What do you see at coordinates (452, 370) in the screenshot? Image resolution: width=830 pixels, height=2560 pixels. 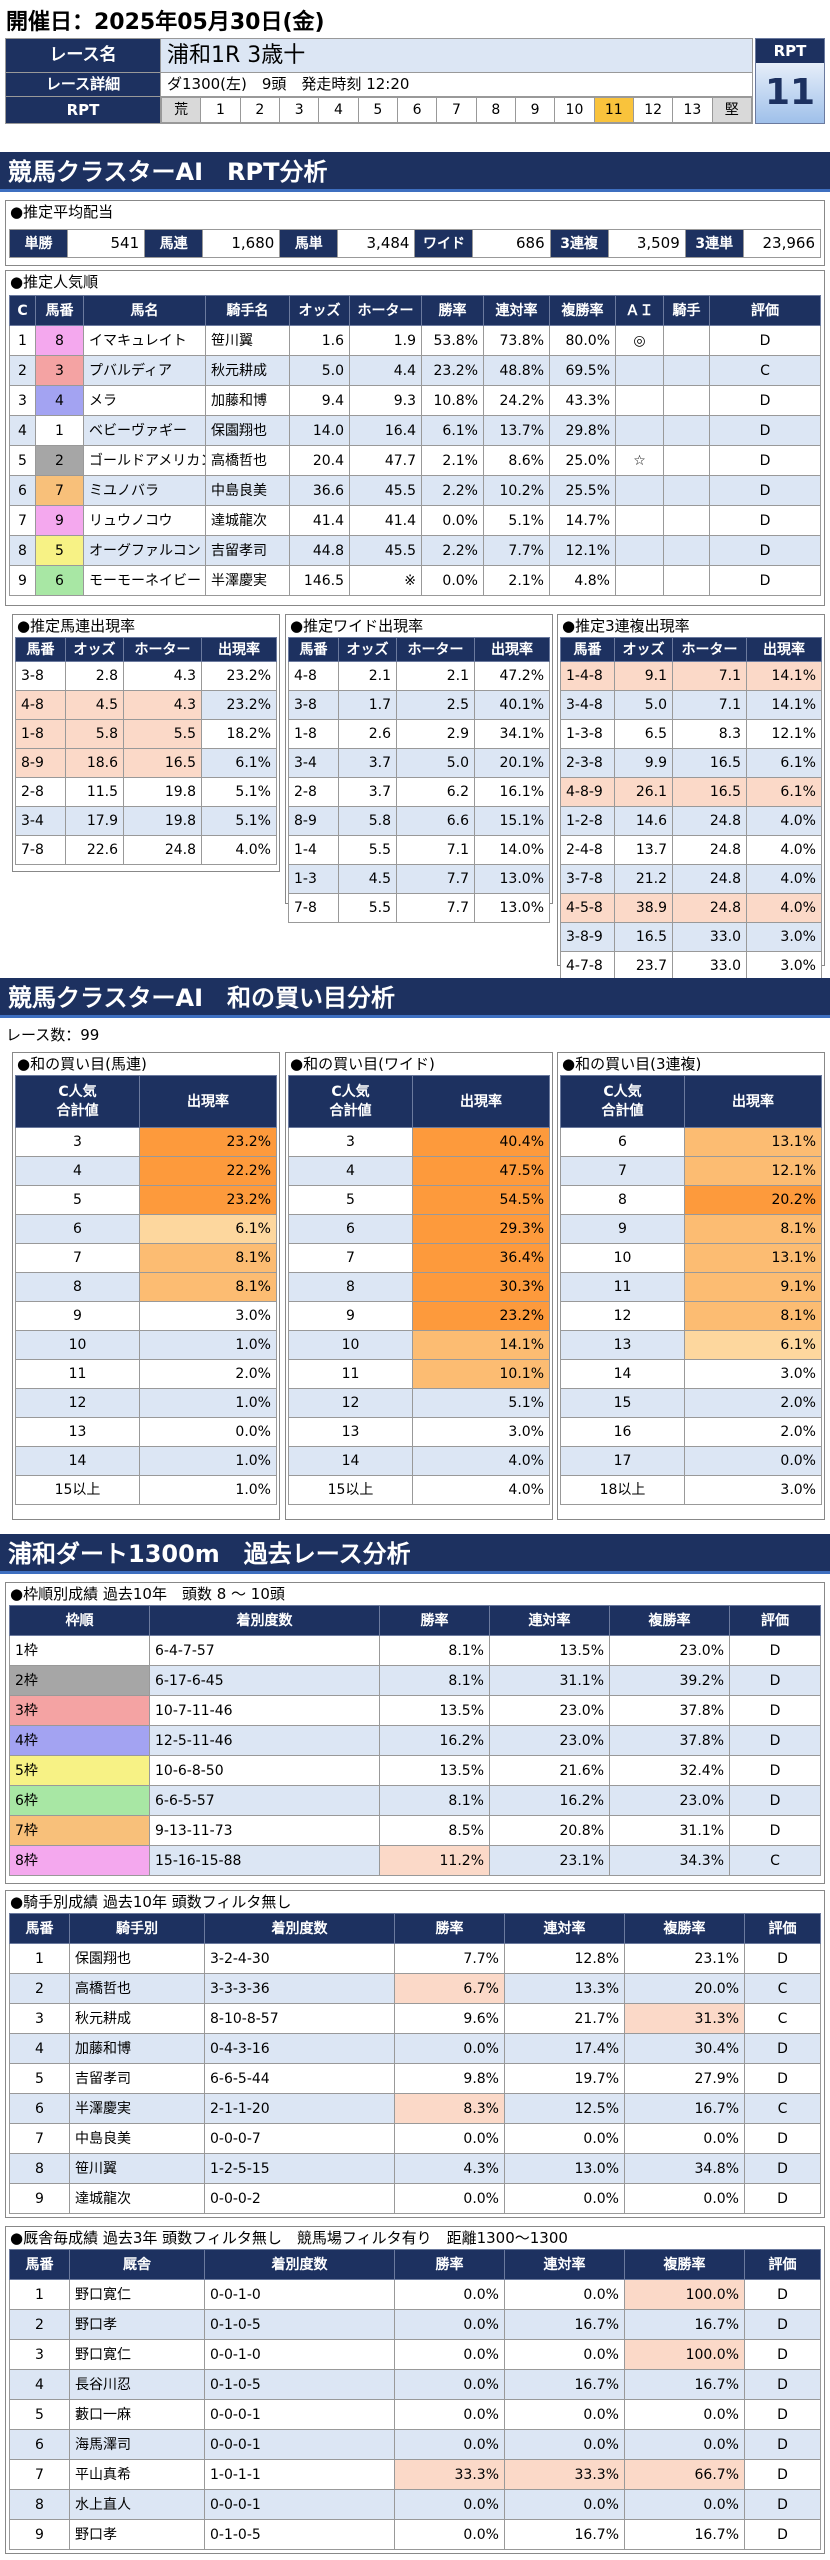 I see `table-cell: 23.2%` at bounding box center [452, 370].